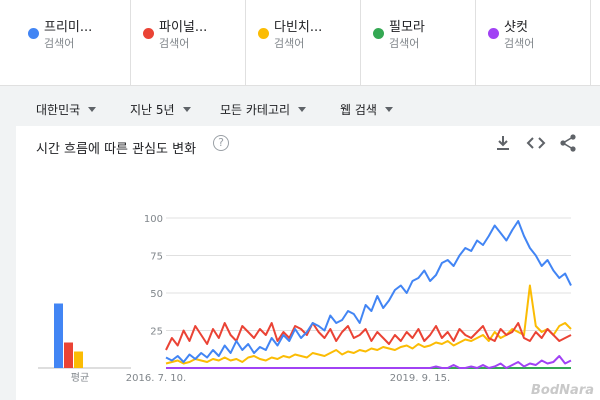 The height and width of the screenshot is (400, 600). Describe the element at coordinates (255, 110) in the screenshot. I see `category-label: 모든 카테고리` at that location.